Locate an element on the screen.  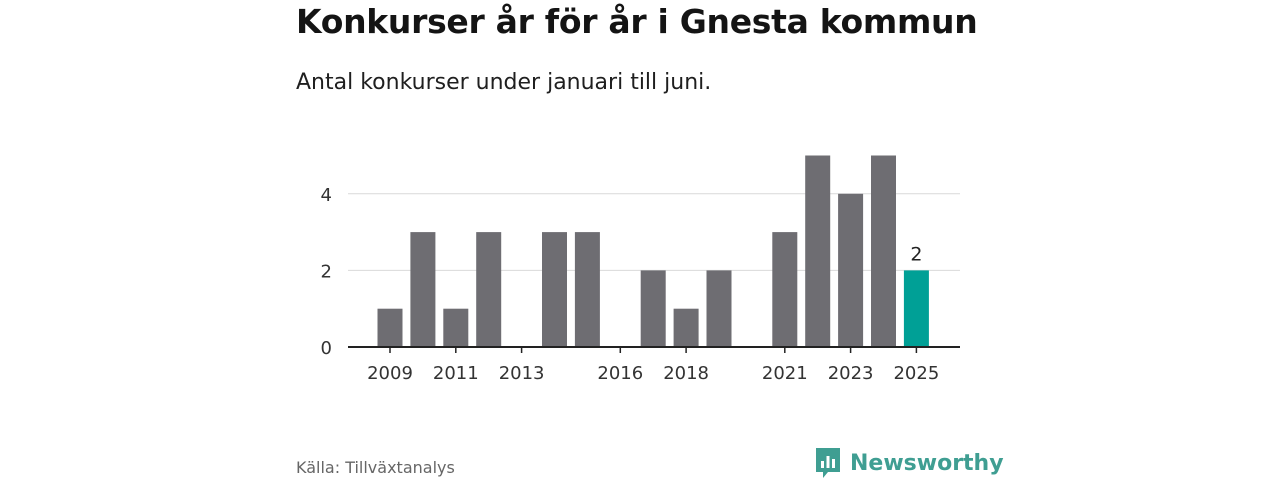
x-tick-label: 2011 is located at coordinates (456, 373).